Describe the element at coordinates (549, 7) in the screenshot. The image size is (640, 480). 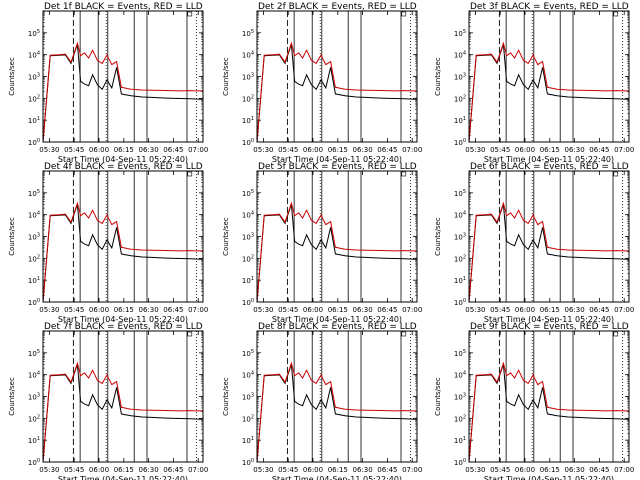
I see `chart-title: Det 3f BLACK = Events, RED = LLD` at that location.